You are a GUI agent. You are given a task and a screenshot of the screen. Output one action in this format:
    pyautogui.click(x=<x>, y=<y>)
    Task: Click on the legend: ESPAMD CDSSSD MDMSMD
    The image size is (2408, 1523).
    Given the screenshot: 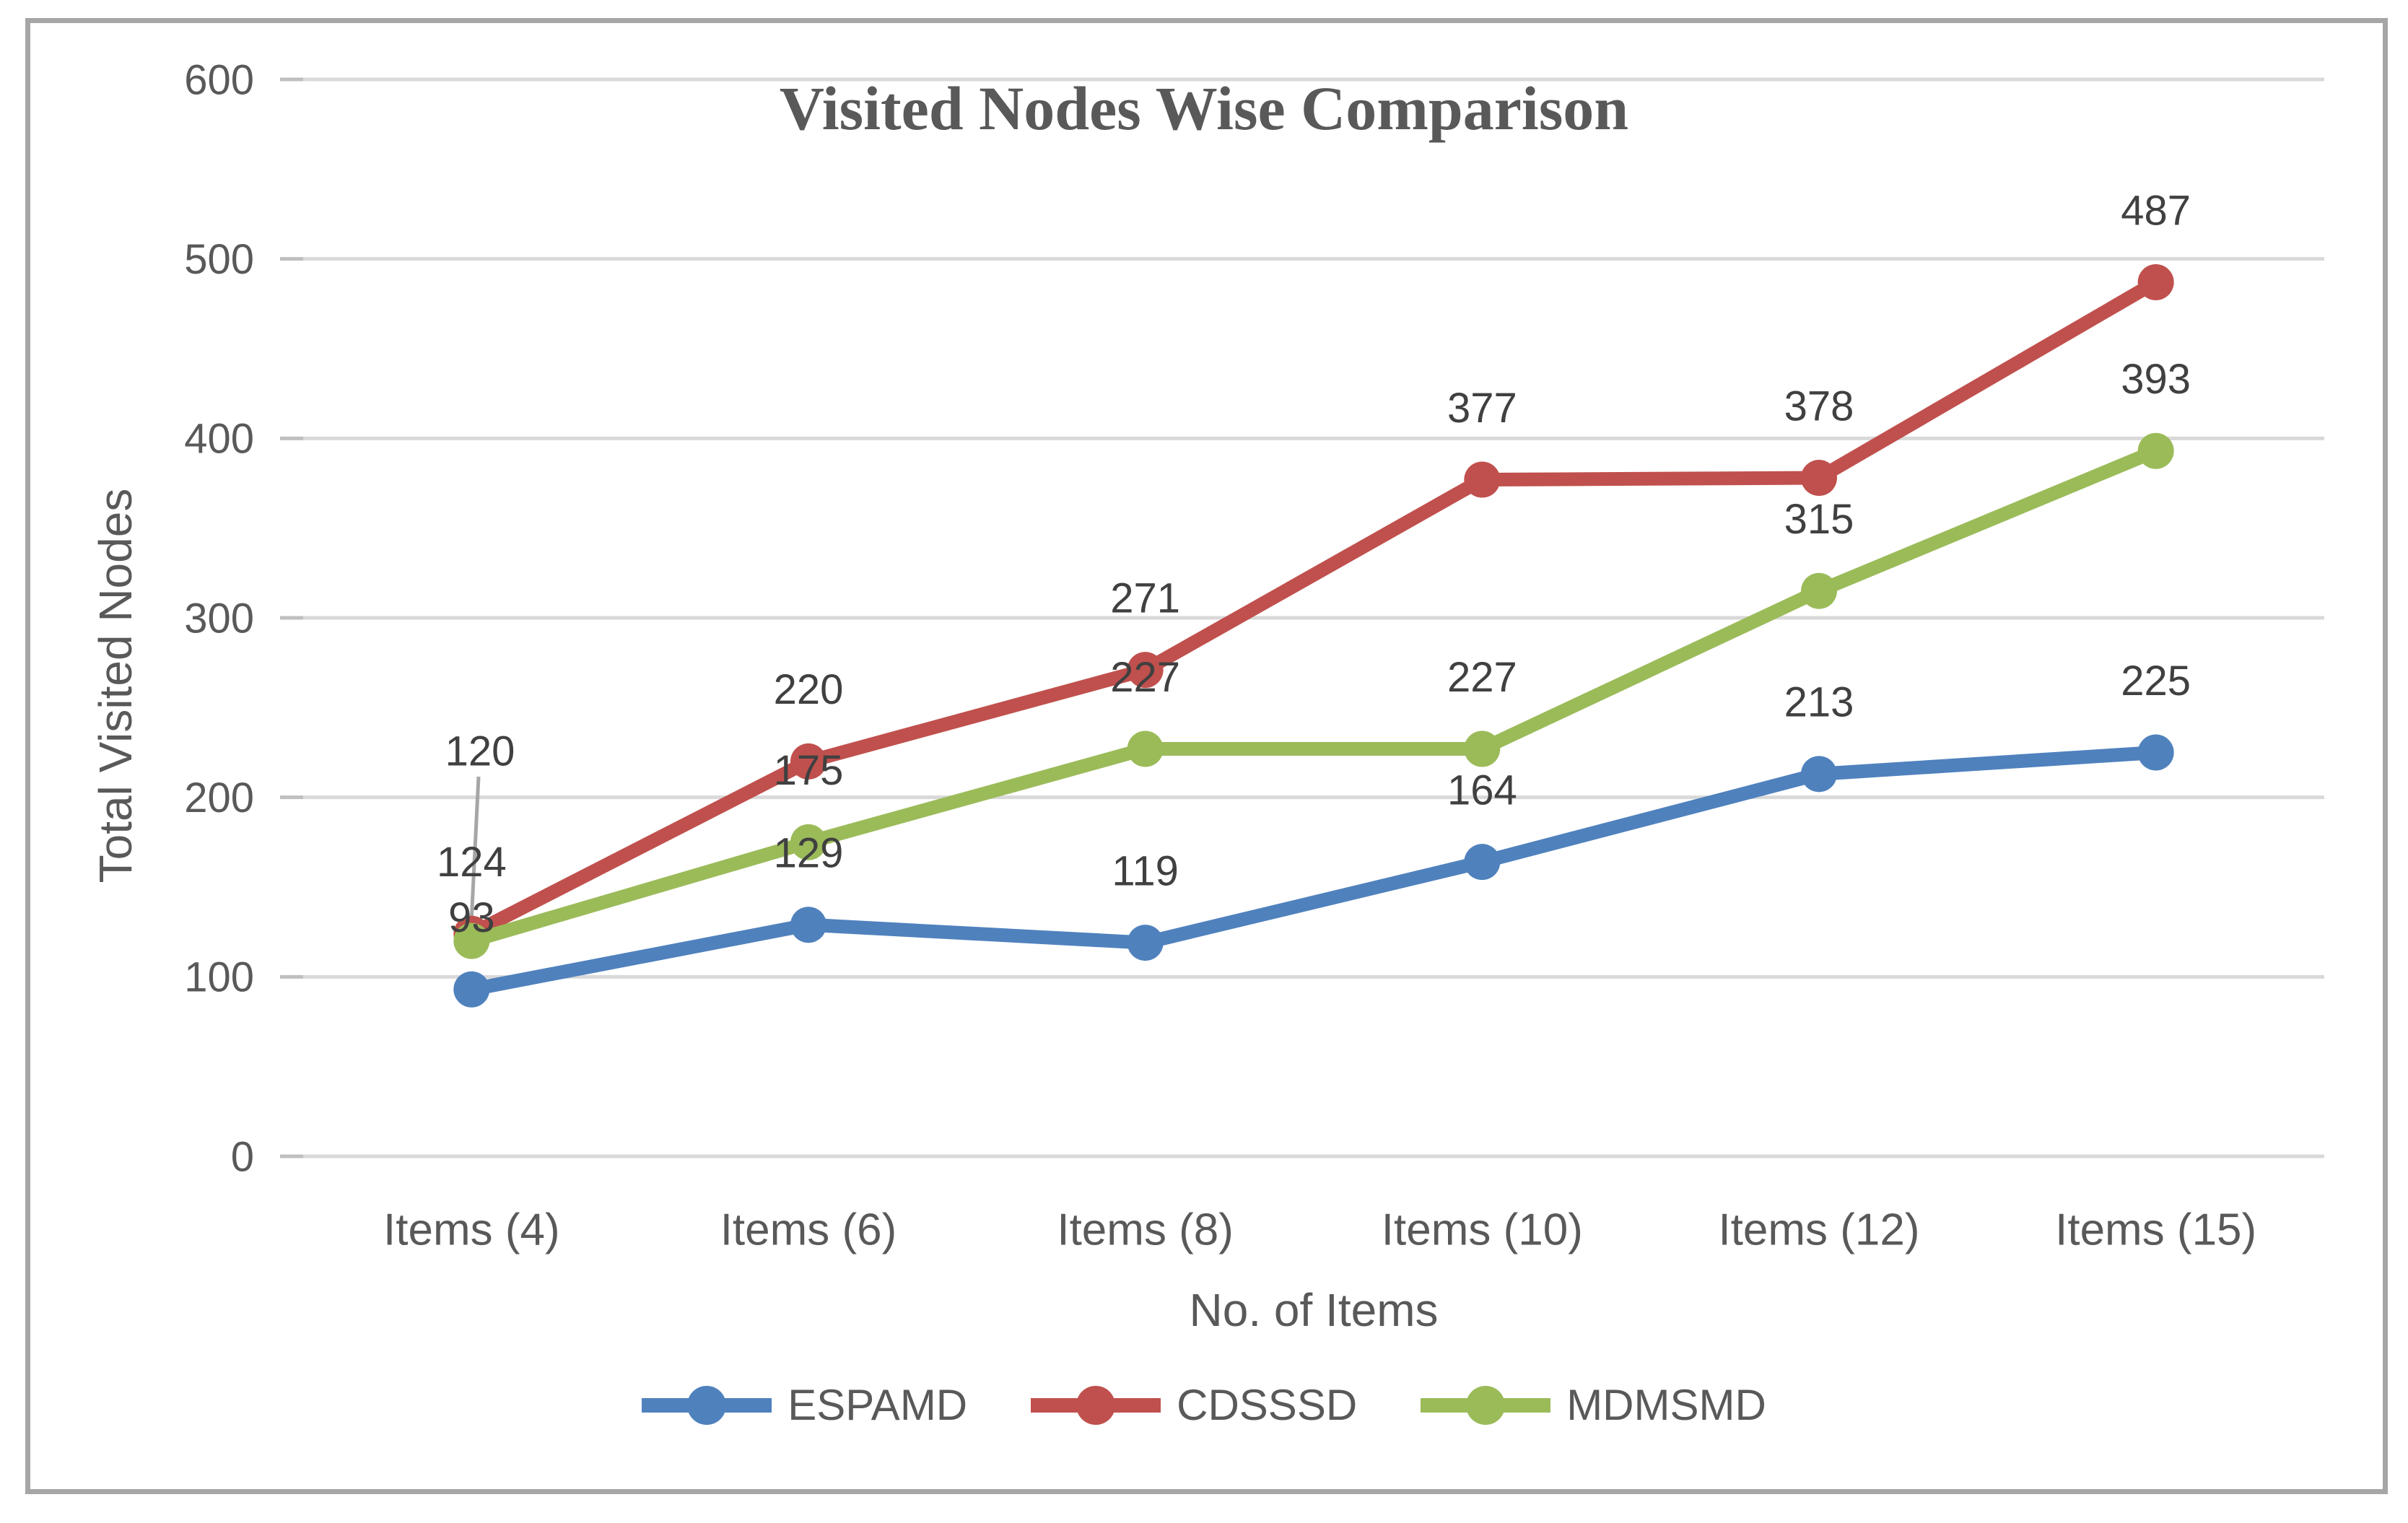 What is the action you would take?
    pyautogui.click(x=1204, y=1405)
    